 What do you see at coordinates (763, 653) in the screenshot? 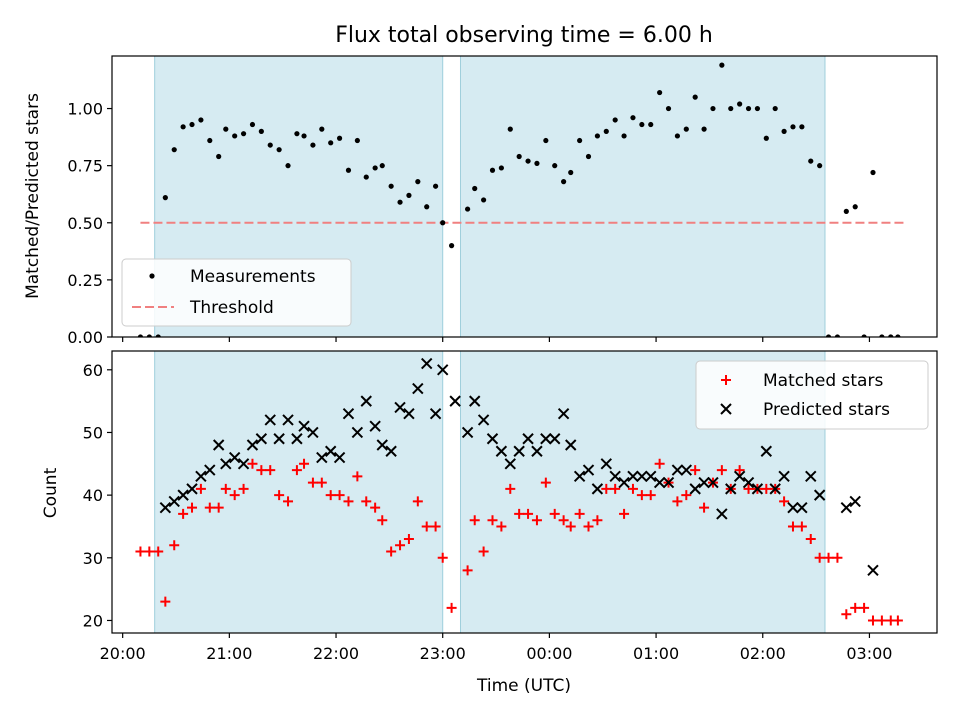
I see `x-tick-label: 02:00` at bounding box center [763, 653].